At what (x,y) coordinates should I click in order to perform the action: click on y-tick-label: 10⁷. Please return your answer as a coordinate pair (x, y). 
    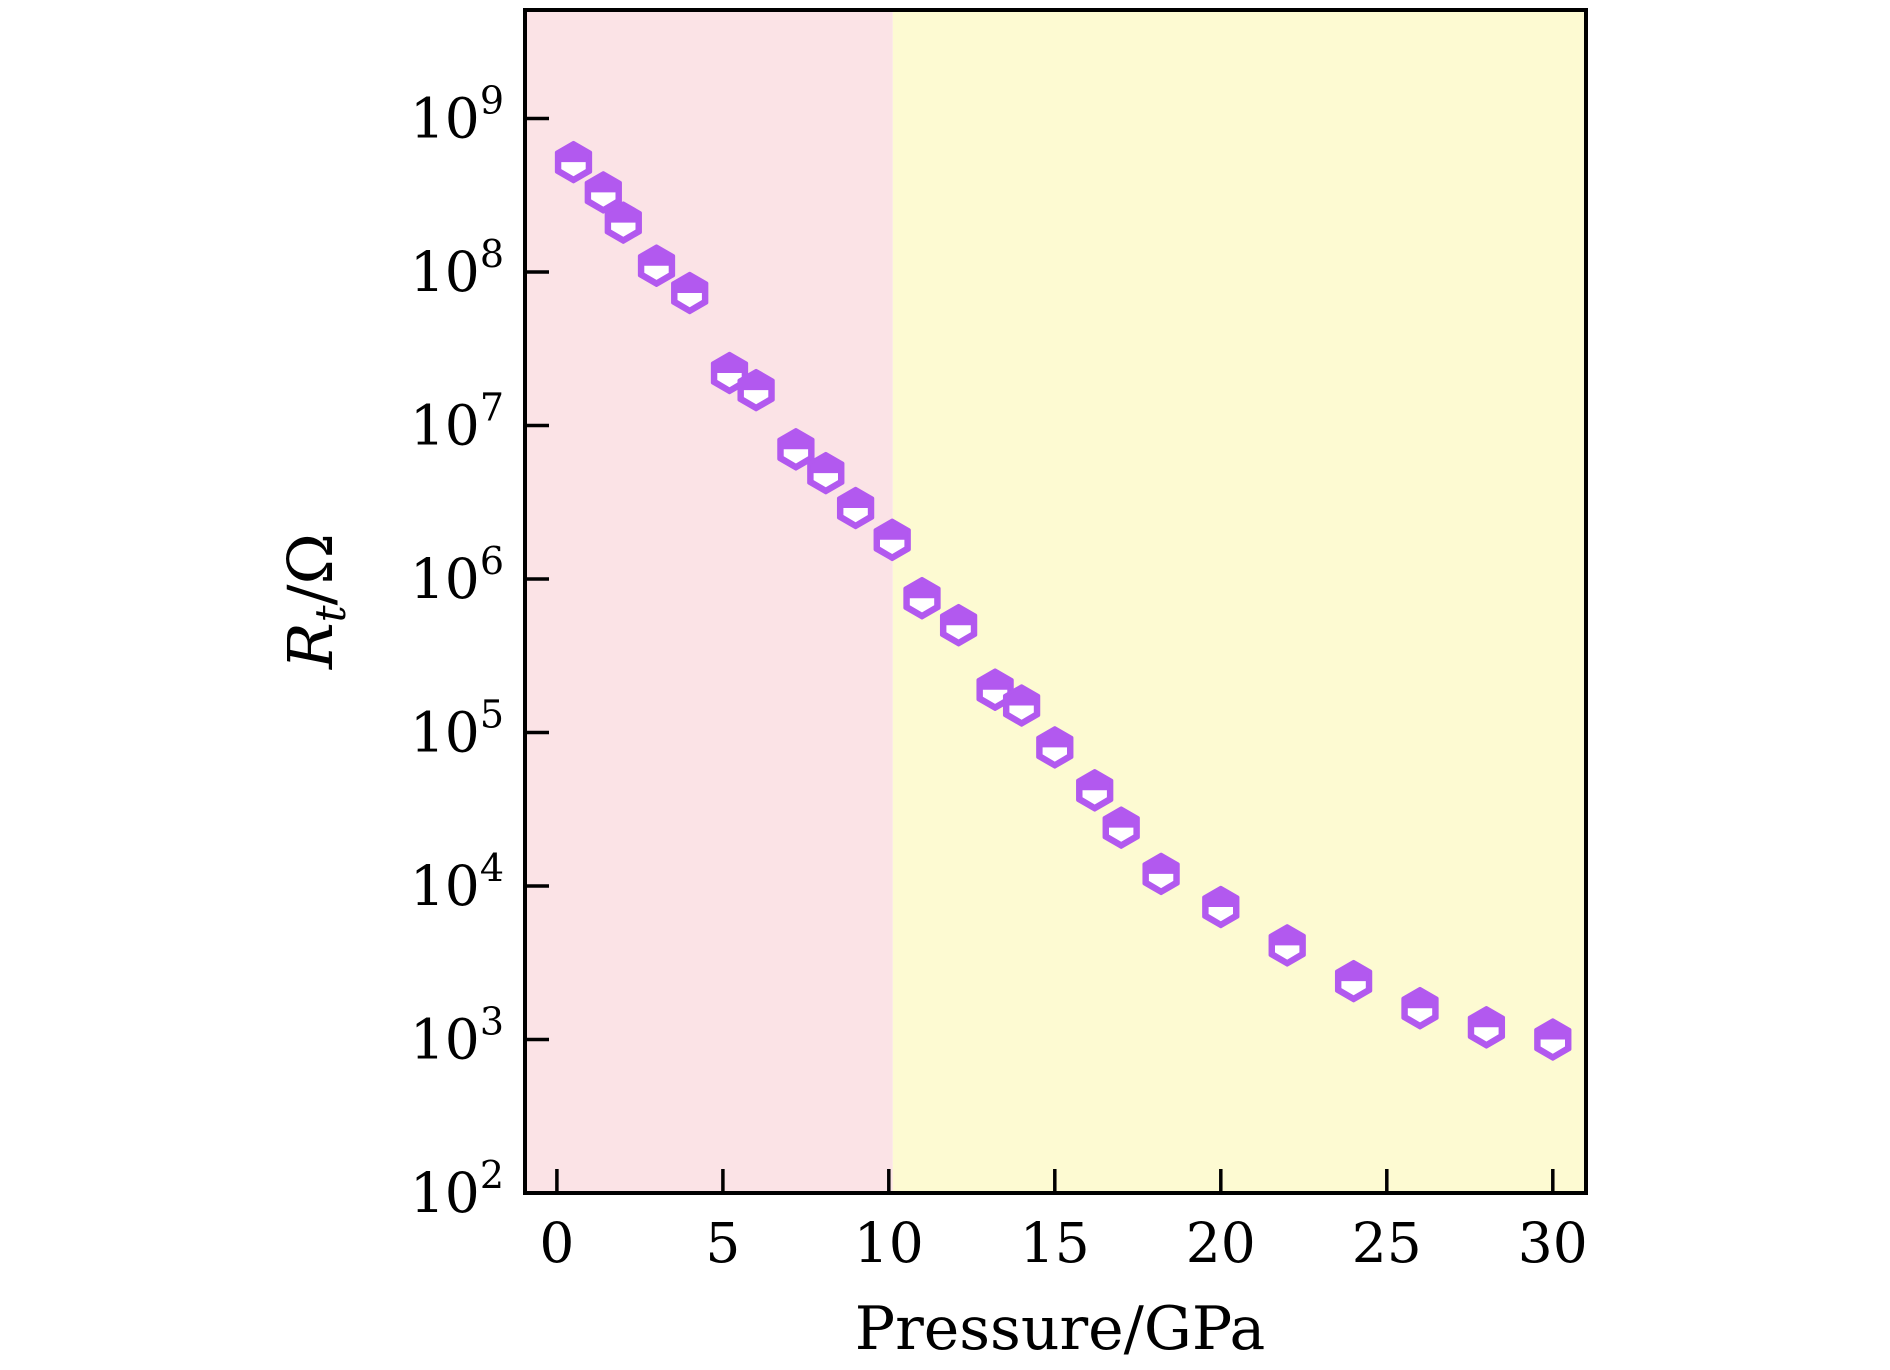
    Looking at the image, I should click on (457, 422).